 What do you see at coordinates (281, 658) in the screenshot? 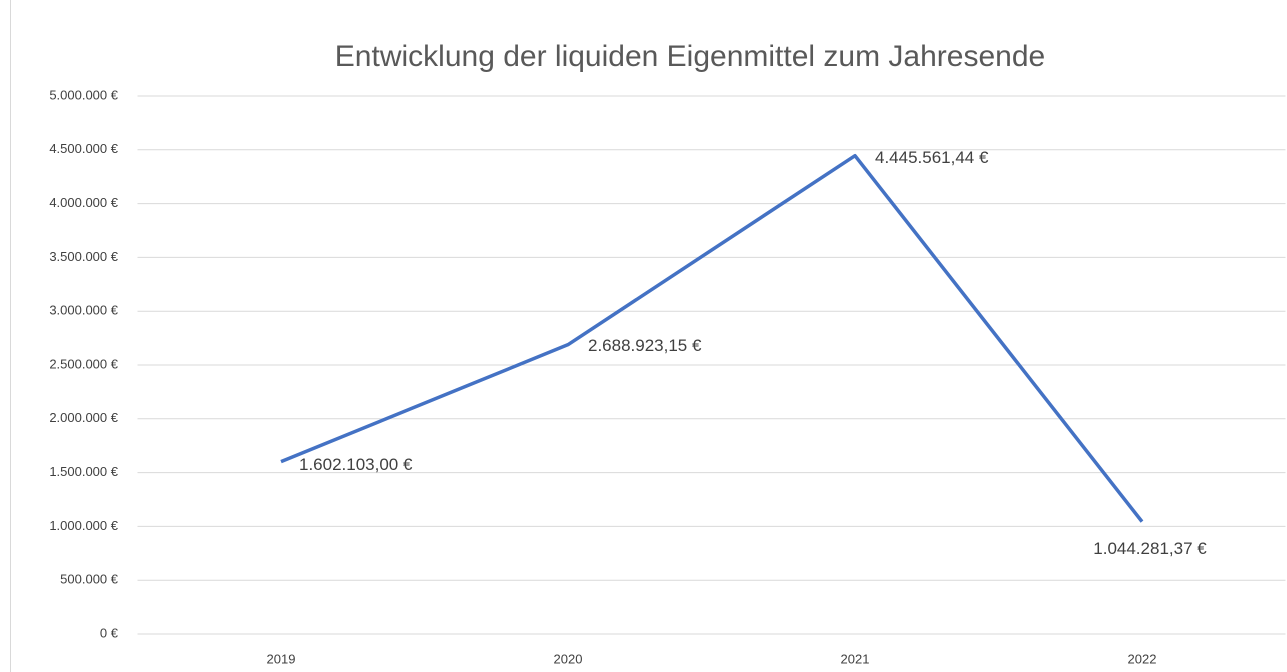
I see `x-tick-label: 2019` at bounding box center [281, 658].